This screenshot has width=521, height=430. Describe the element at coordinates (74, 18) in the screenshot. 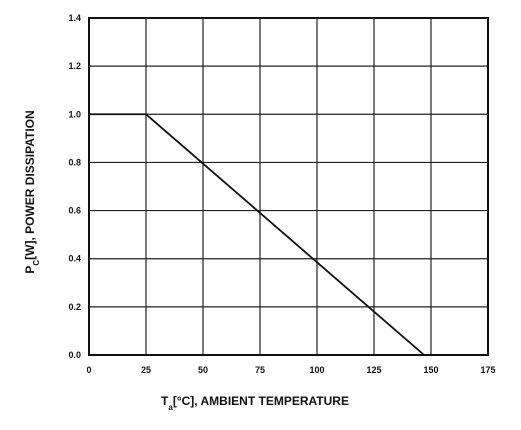

I see `y-tick-label: 1.4` at that location.